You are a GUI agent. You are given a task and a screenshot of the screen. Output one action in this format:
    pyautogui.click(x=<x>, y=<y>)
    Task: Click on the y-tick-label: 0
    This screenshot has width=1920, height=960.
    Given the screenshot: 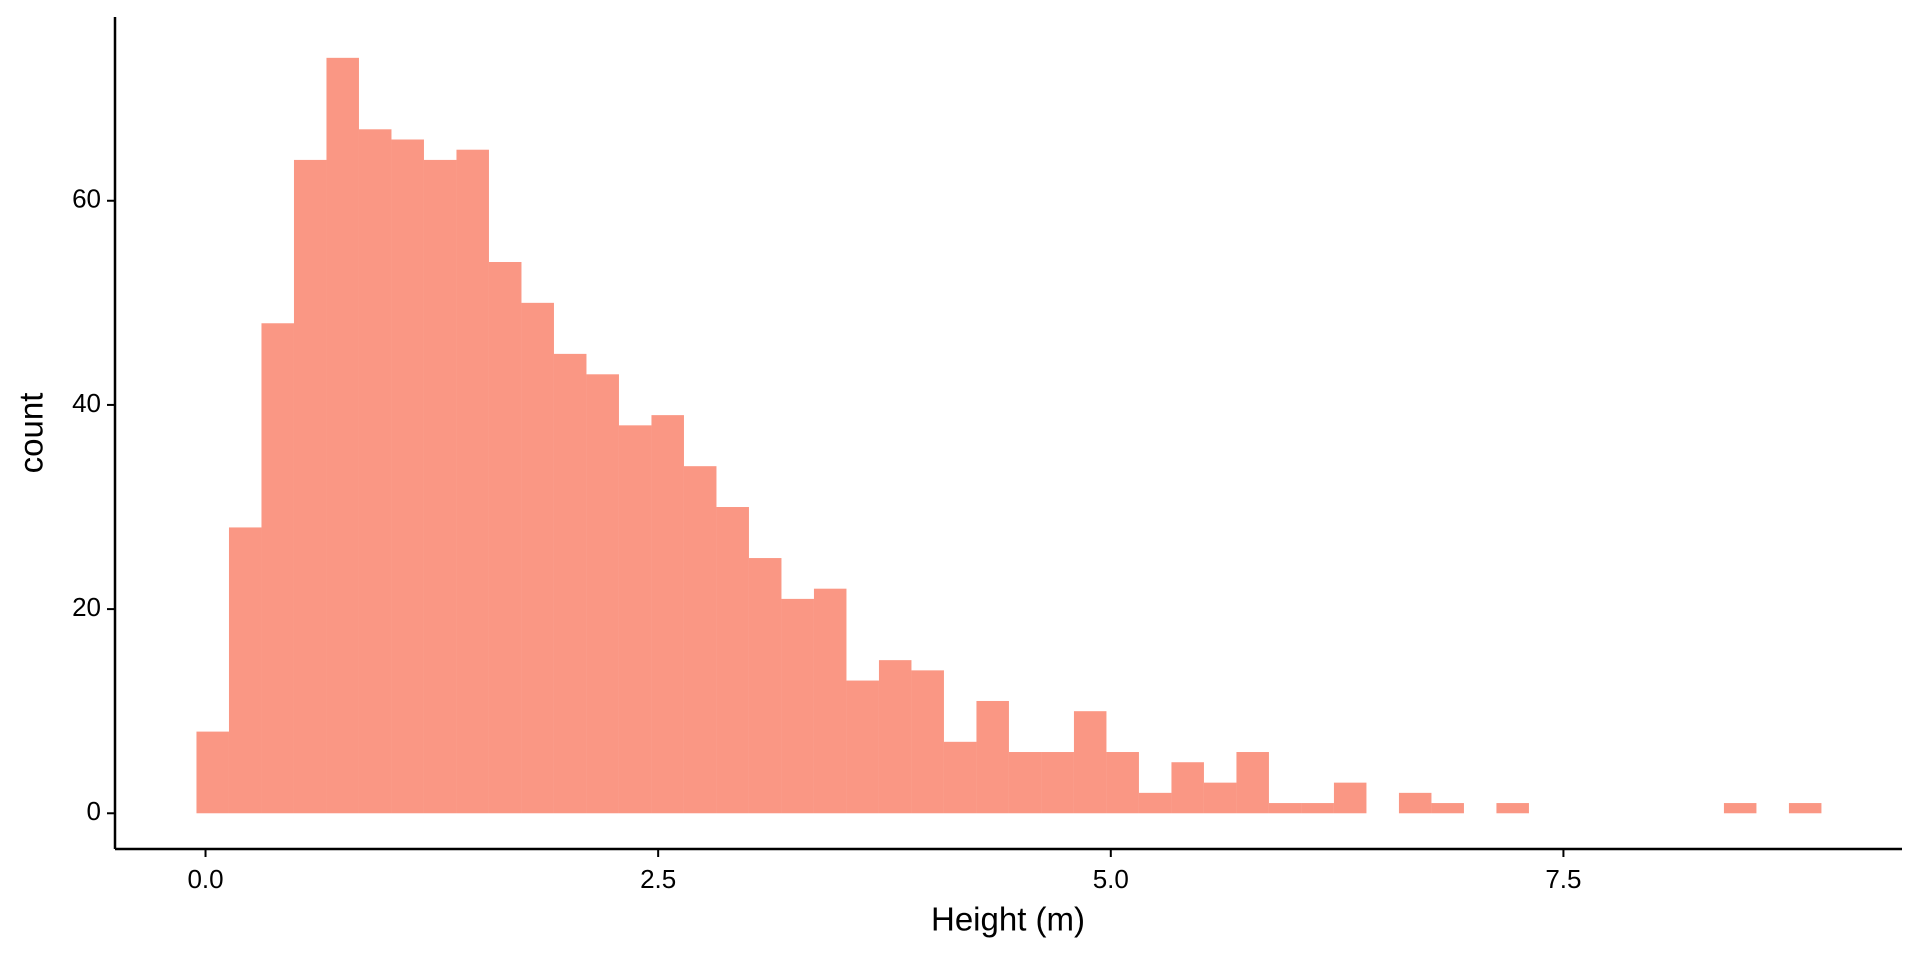 What is the action you would take?
    pyautogui.click(x=94, y=811)
    